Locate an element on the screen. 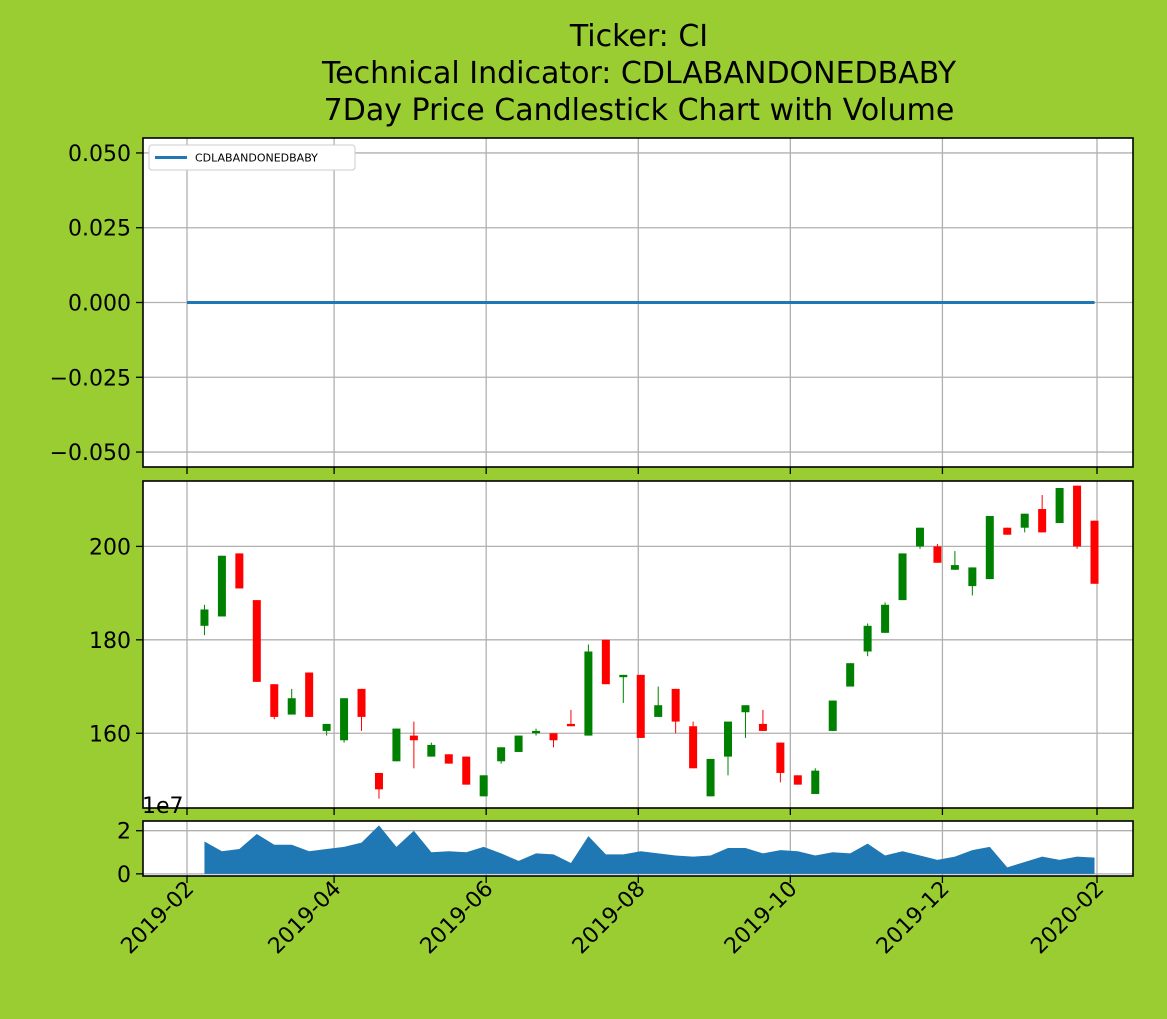 This screenshot has height=1019, width=1167. price-ytick-label-2: 200 is located at coordinates (110, 547).